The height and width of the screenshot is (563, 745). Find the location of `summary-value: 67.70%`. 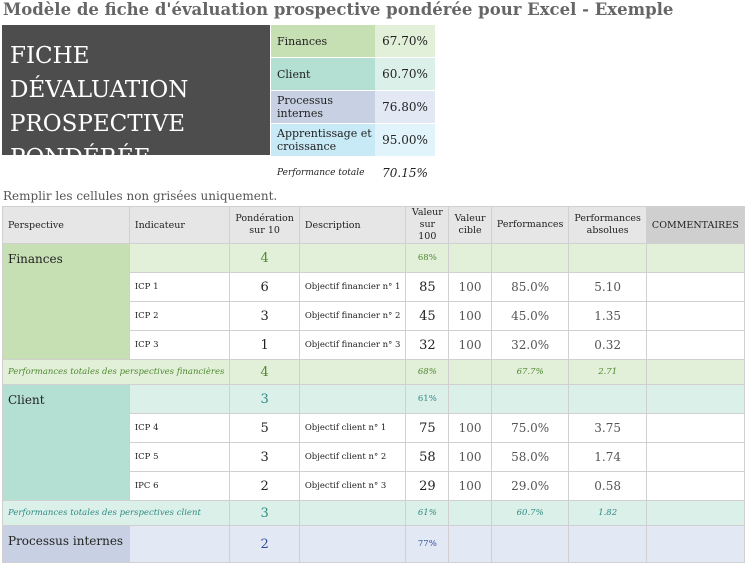

summary-value: 67.70% is located at coordinates (405, 41).